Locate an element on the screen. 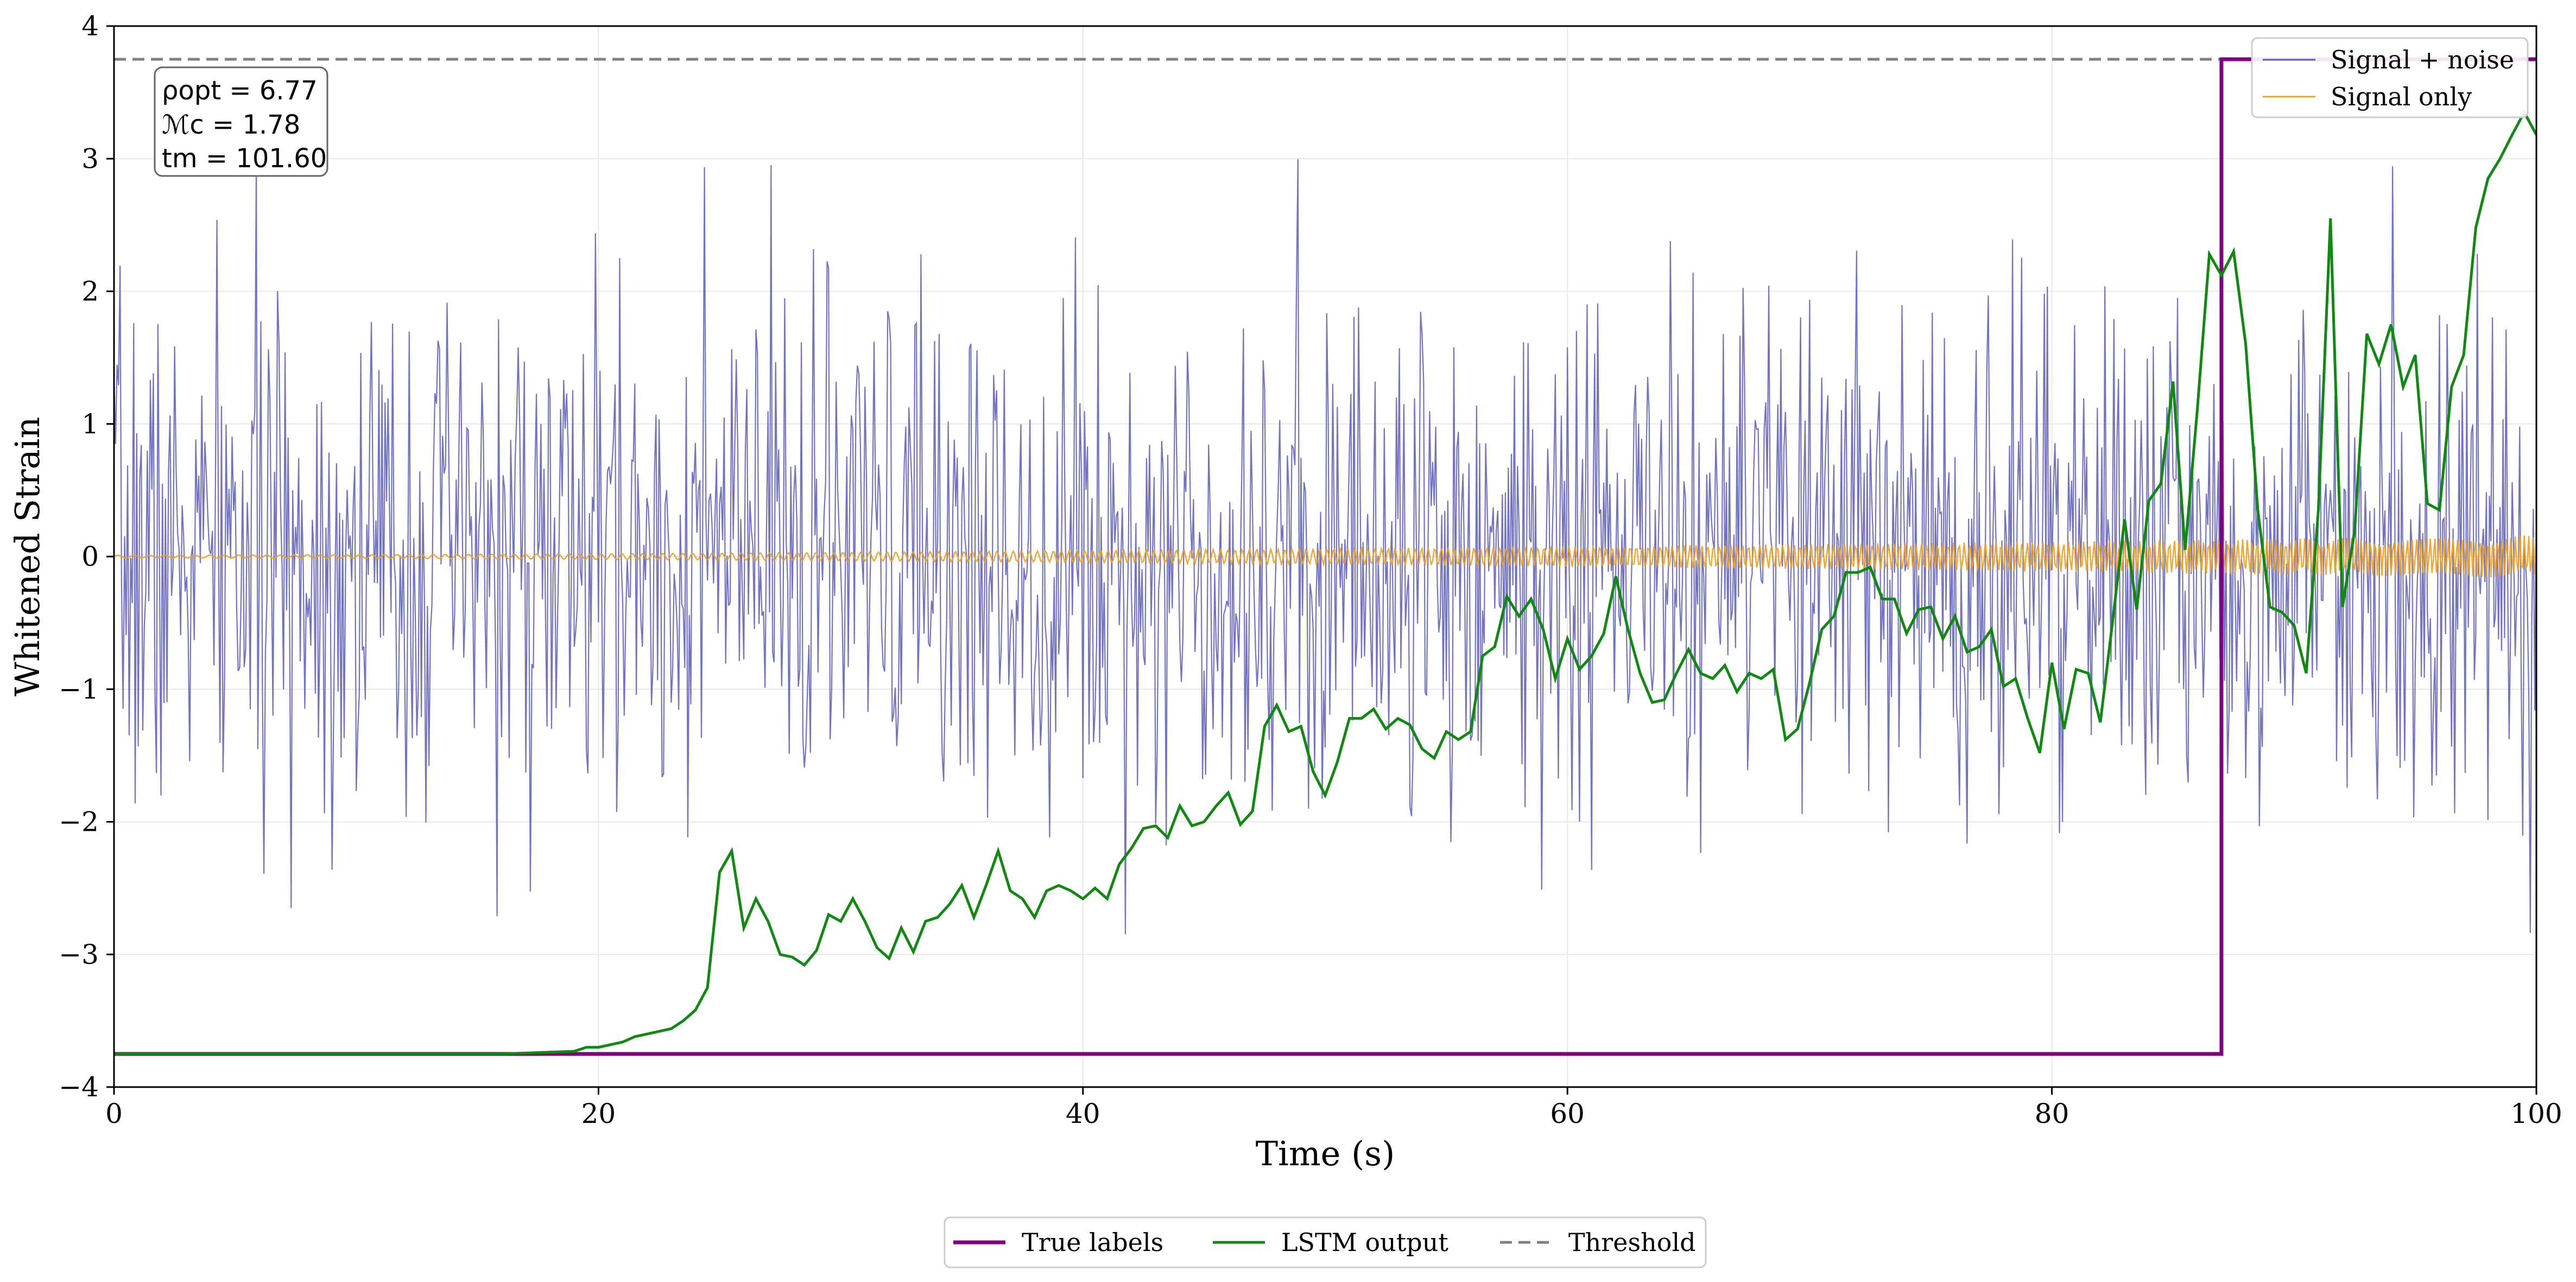  y-tick-label: 1 is located at coordinates (90, 424).